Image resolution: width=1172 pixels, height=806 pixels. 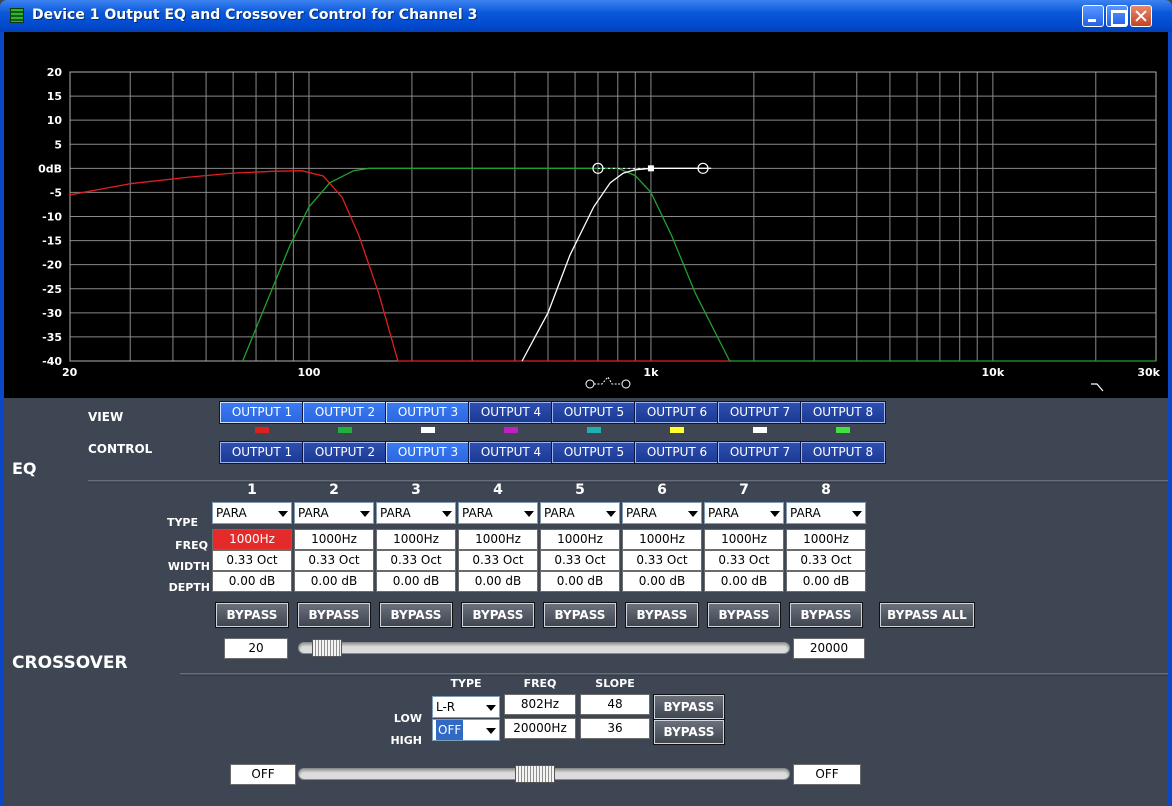 I want to click on eq-frequency-slider, so click(x=544, y=648).